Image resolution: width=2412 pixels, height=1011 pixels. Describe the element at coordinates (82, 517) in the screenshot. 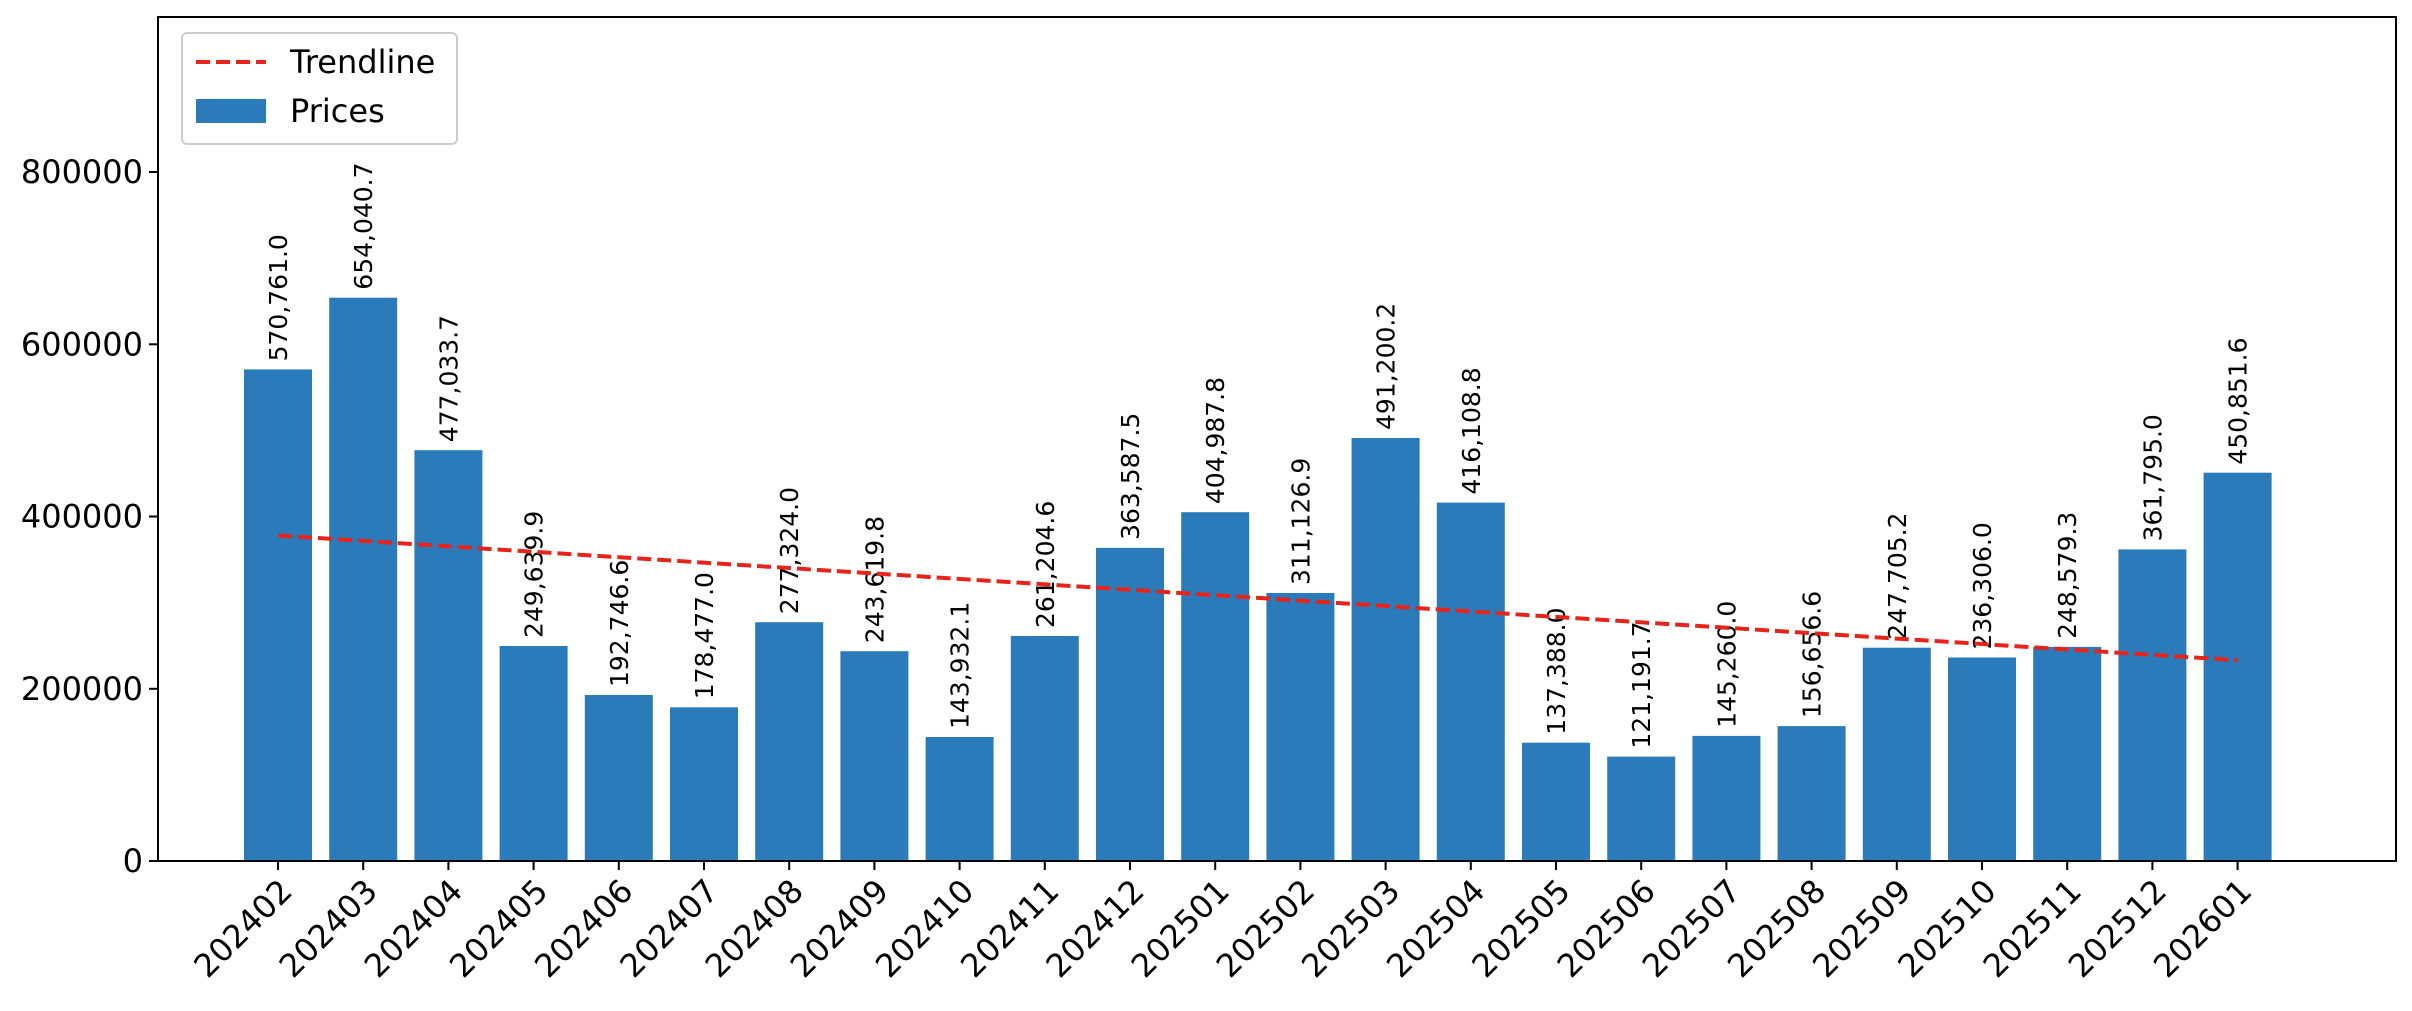

I see `y-tick-label-400000: 400000` at that location.